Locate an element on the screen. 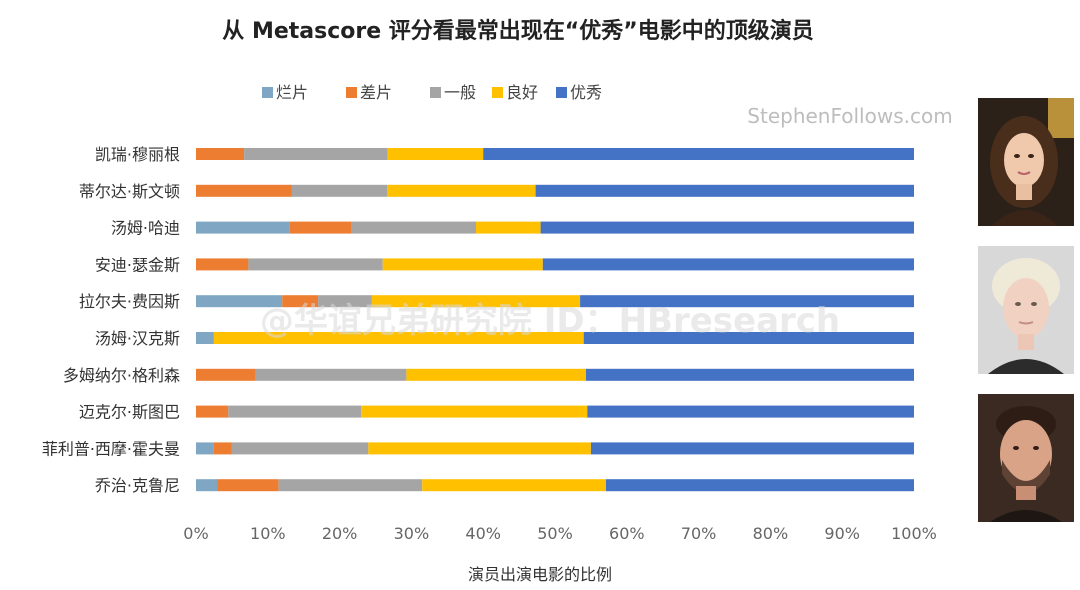  x-tick-label-0: 0% is located at coordinates (195, 533).